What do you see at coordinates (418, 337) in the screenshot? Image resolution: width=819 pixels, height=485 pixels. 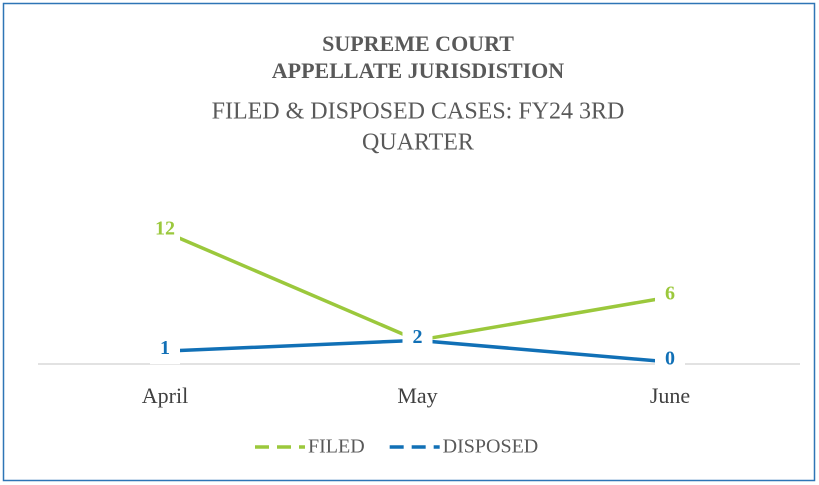 I see `data-label: 2` at bounding box center [418, 337].